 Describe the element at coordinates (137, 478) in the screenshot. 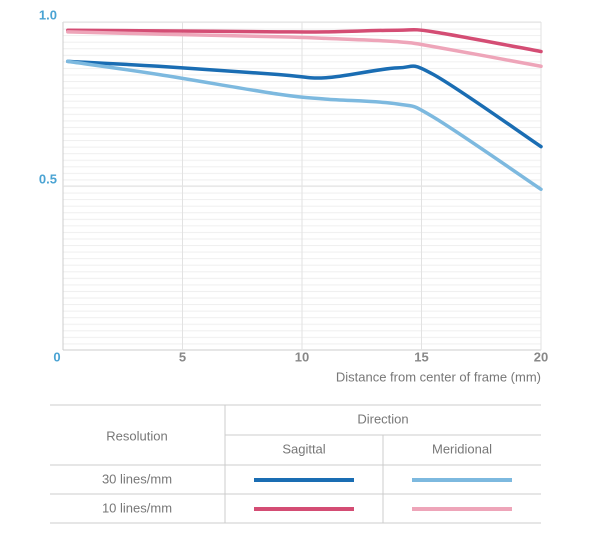

I see `legend-row-label: 30 lines/mm` at that location.